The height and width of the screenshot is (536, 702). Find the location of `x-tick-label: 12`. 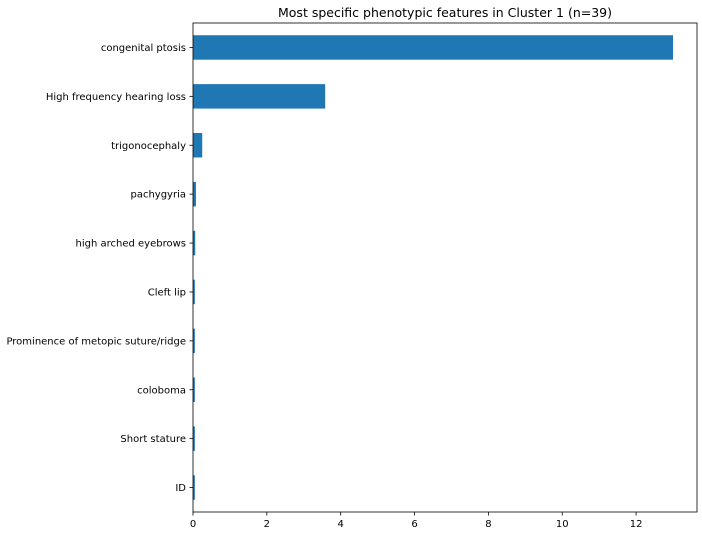

x-tick-label: 12 is located at coordinates (636, 524).